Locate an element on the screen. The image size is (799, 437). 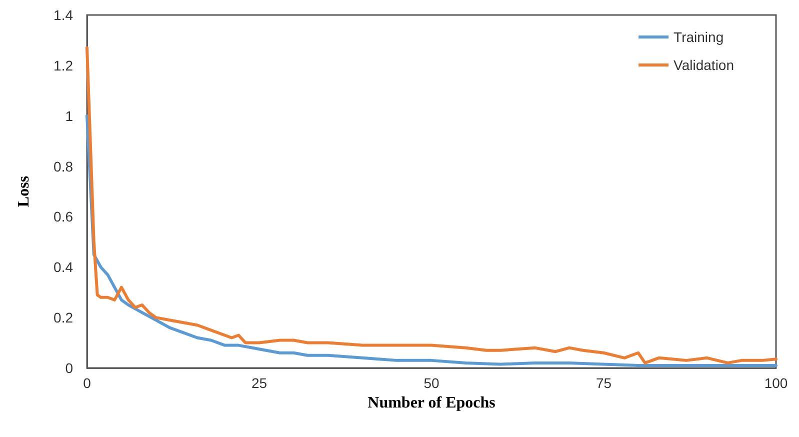
x-tick-label: 0 is located at coordinates (87, 383).